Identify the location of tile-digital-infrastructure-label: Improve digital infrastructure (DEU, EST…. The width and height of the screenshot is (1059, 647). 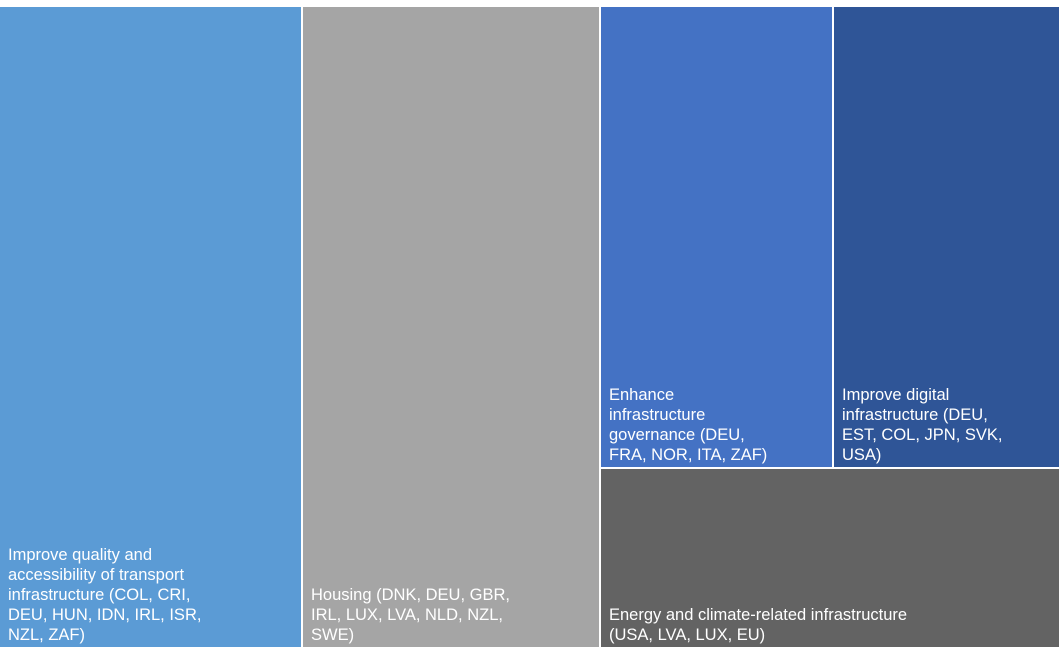
(922, 425).